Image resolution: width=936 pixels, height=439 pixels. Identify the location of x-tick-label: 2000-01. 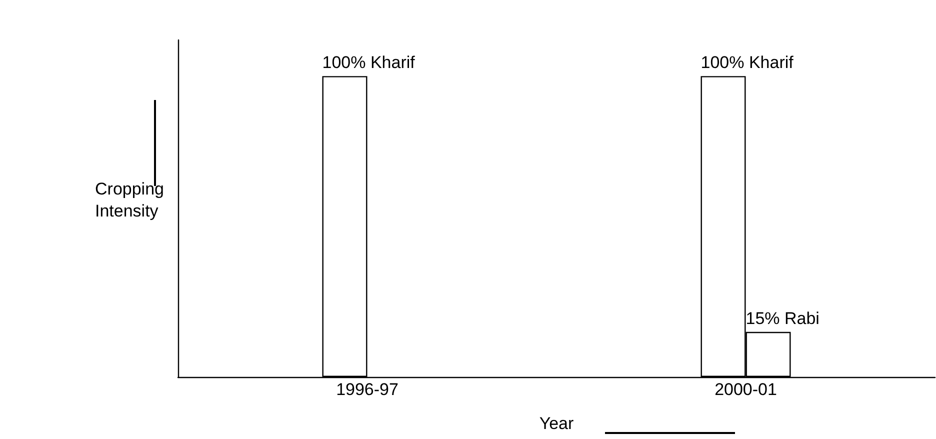
(745, 389).